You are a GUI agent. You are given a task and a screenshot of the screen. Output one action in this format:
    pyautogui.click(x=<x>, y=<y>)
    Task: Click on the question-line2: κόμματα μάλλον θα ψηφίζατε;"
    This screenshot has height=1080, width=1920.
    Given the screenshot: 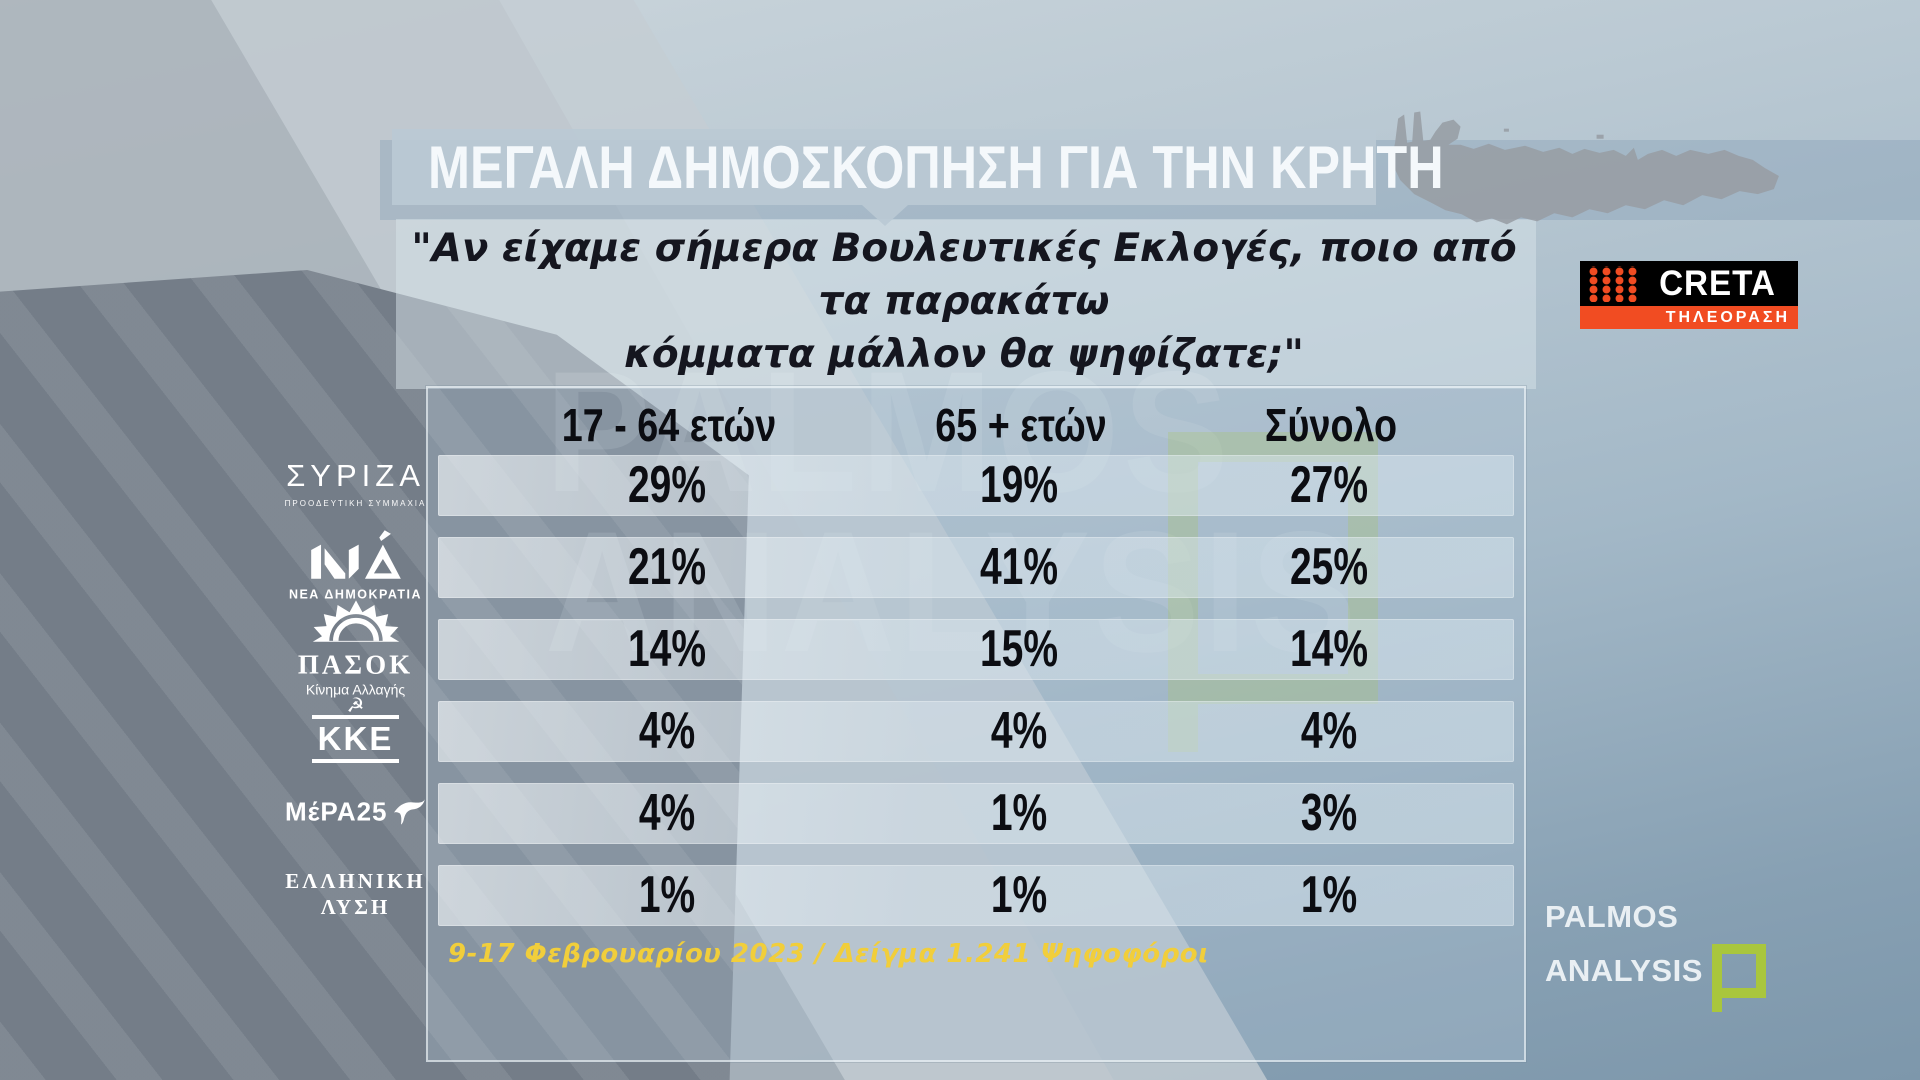 What is the action you would take?
    pyautogui.click(x=964, y=354)
    